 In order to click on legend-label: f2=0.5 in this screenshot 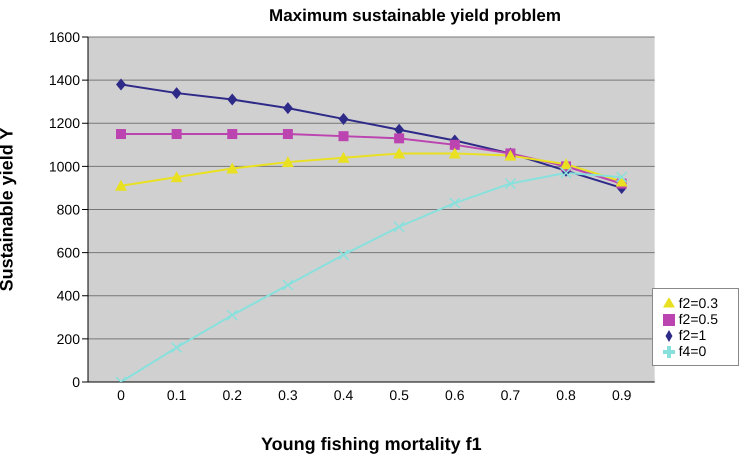, I will do `click(698, 319)`.